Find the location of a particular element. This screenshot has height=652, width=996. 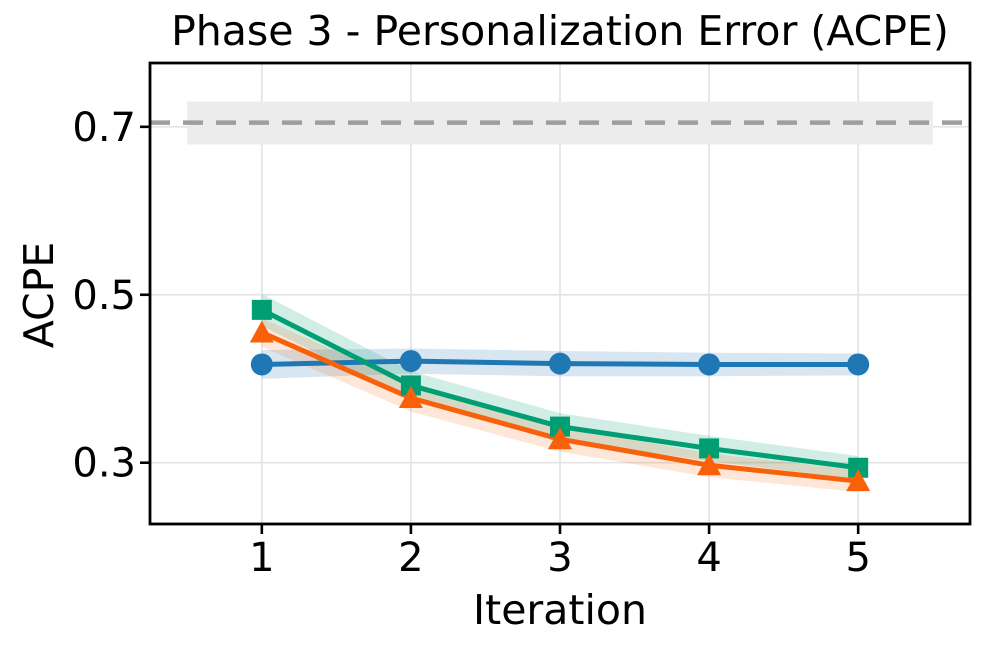

y-tick-label: 0.7 is located at coordinates (104, 128).